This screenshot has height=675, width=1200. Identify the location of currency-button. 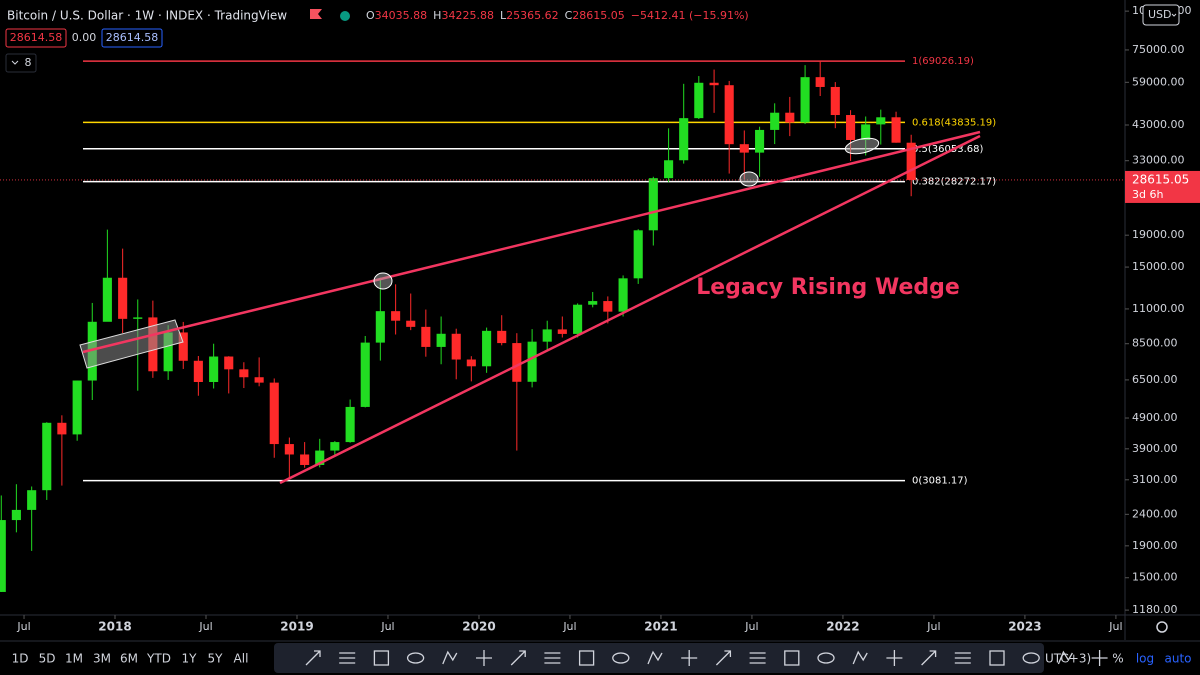
(1161, 15).